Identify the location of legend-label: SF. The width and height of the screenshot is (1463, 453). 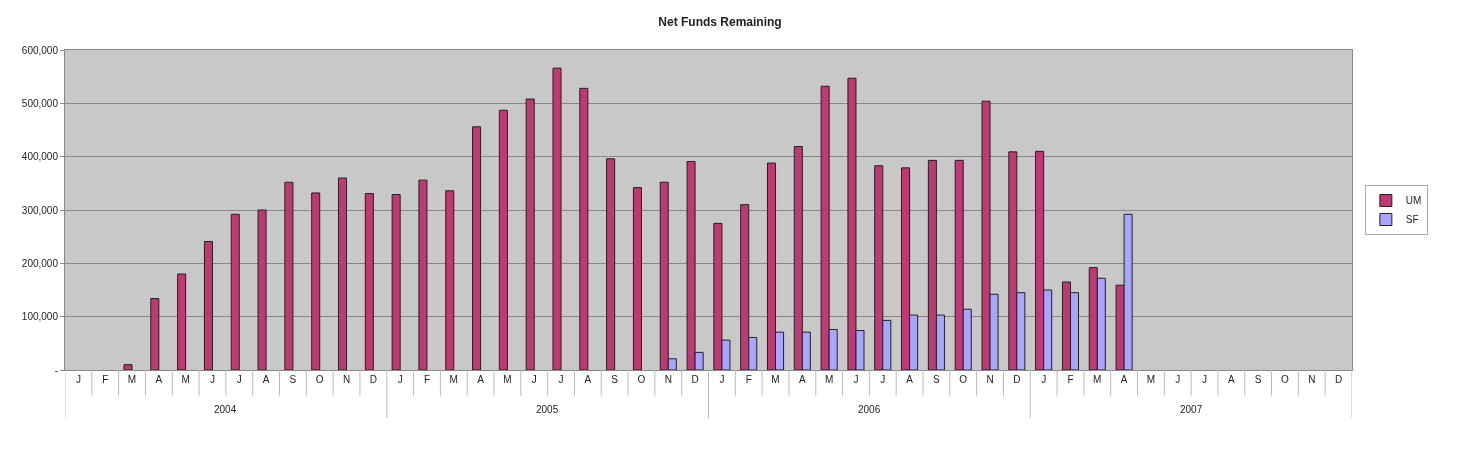
(1412, 220).